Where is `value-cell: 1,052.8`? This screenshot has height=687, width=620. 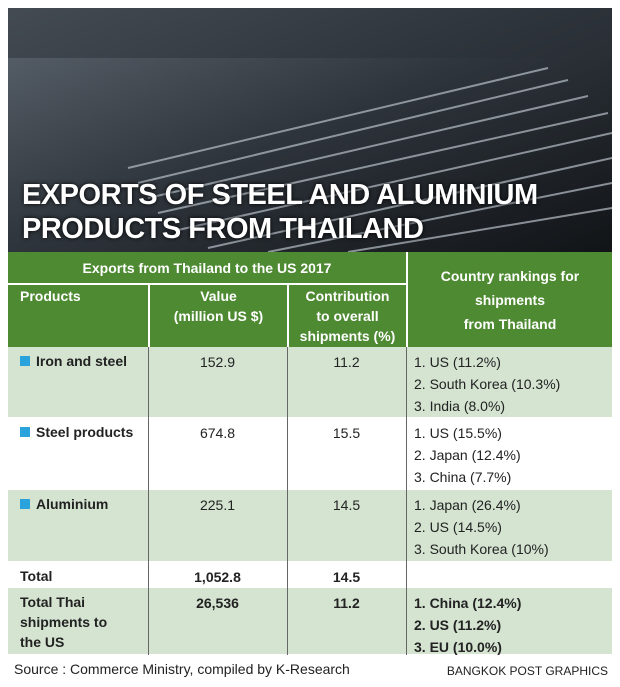
value-cell: 1,052.8 is located at coordinates (217, 577).